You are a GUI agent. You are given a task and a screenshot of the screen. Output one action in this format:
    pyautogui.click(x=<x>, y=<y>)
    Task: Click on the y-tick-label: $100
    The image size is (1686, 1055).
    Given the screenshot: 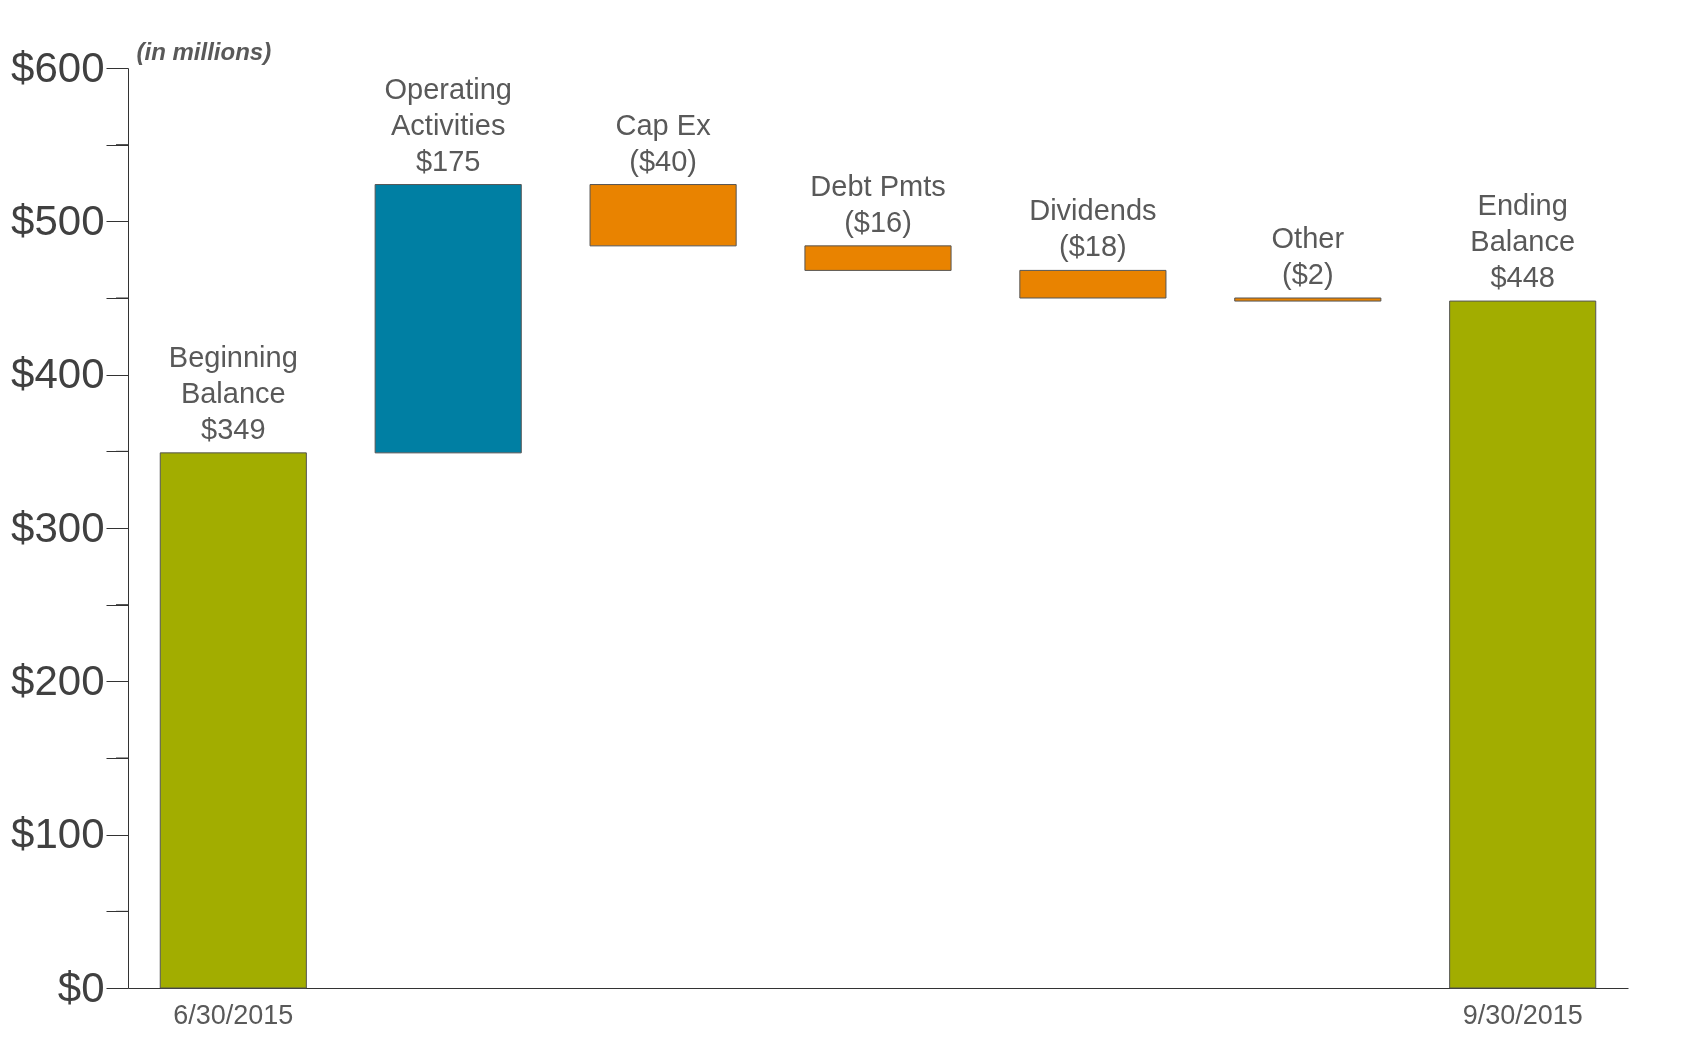 What is the action you would take?
    pyautogui.click(x=58, y=834)
    